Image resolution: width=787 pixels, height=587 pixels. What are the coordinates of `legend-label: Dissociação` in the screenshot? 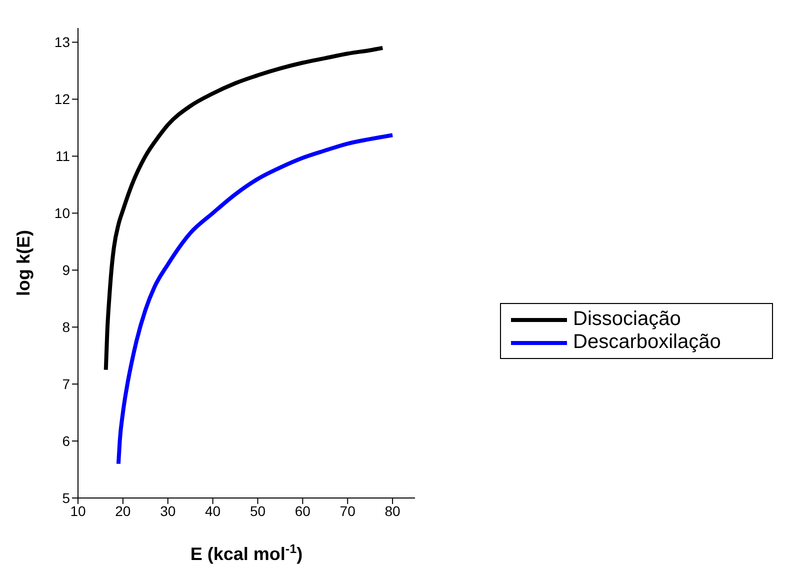 It's located at (627, 319).